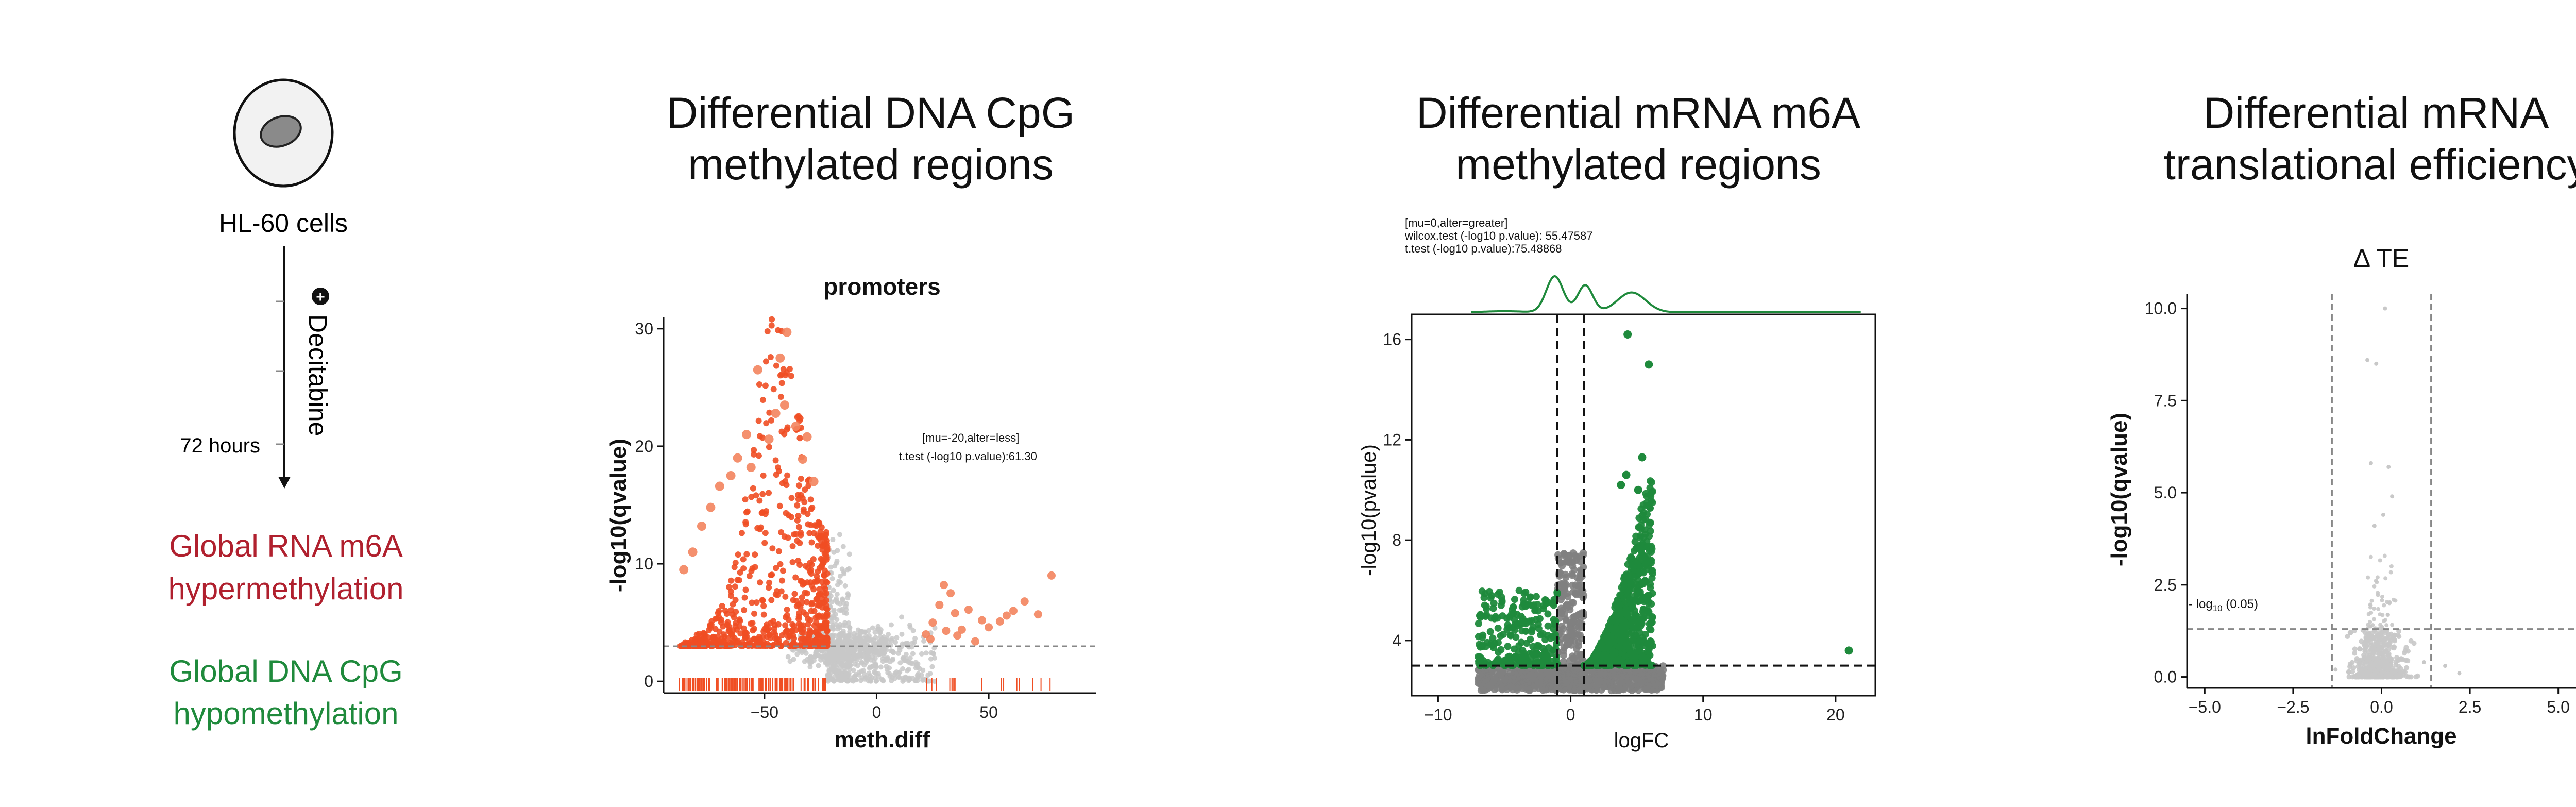  What do you see at coordinates (2397, 493) in the screenshot?
I see `data-points` at bounding box center [2397, 493].